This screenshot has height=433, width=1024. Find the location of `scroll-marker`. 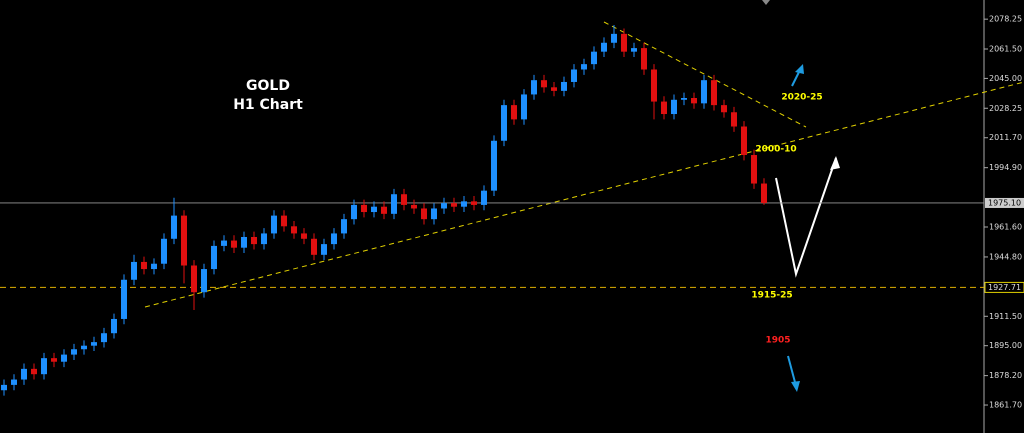

scroll-marker is located at coordinates (766, 2).